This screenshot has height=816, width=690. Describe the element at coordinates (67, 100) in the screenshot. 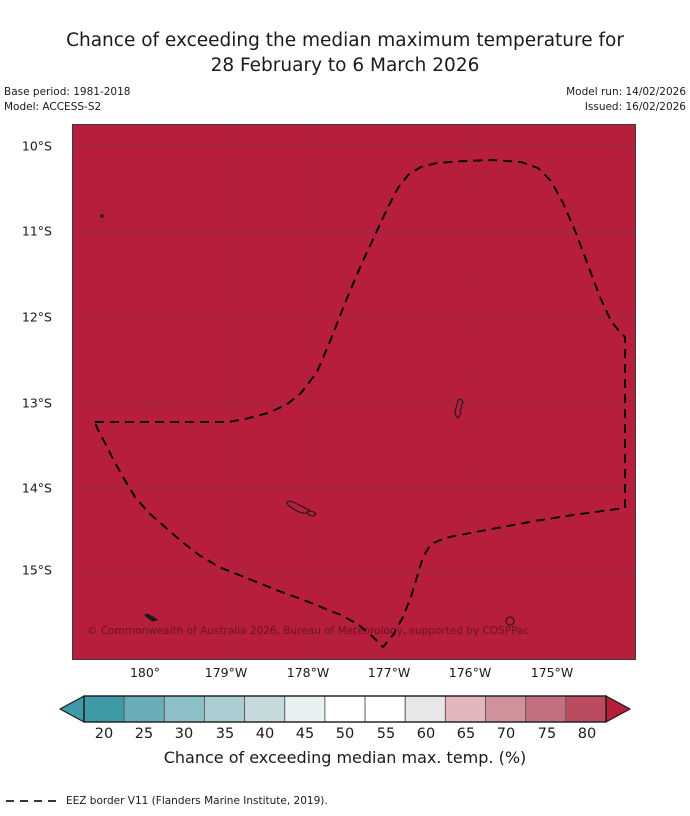

I see `metadata-left: Base period: 1981-2018 Model: ACCESS-S2` at that location.